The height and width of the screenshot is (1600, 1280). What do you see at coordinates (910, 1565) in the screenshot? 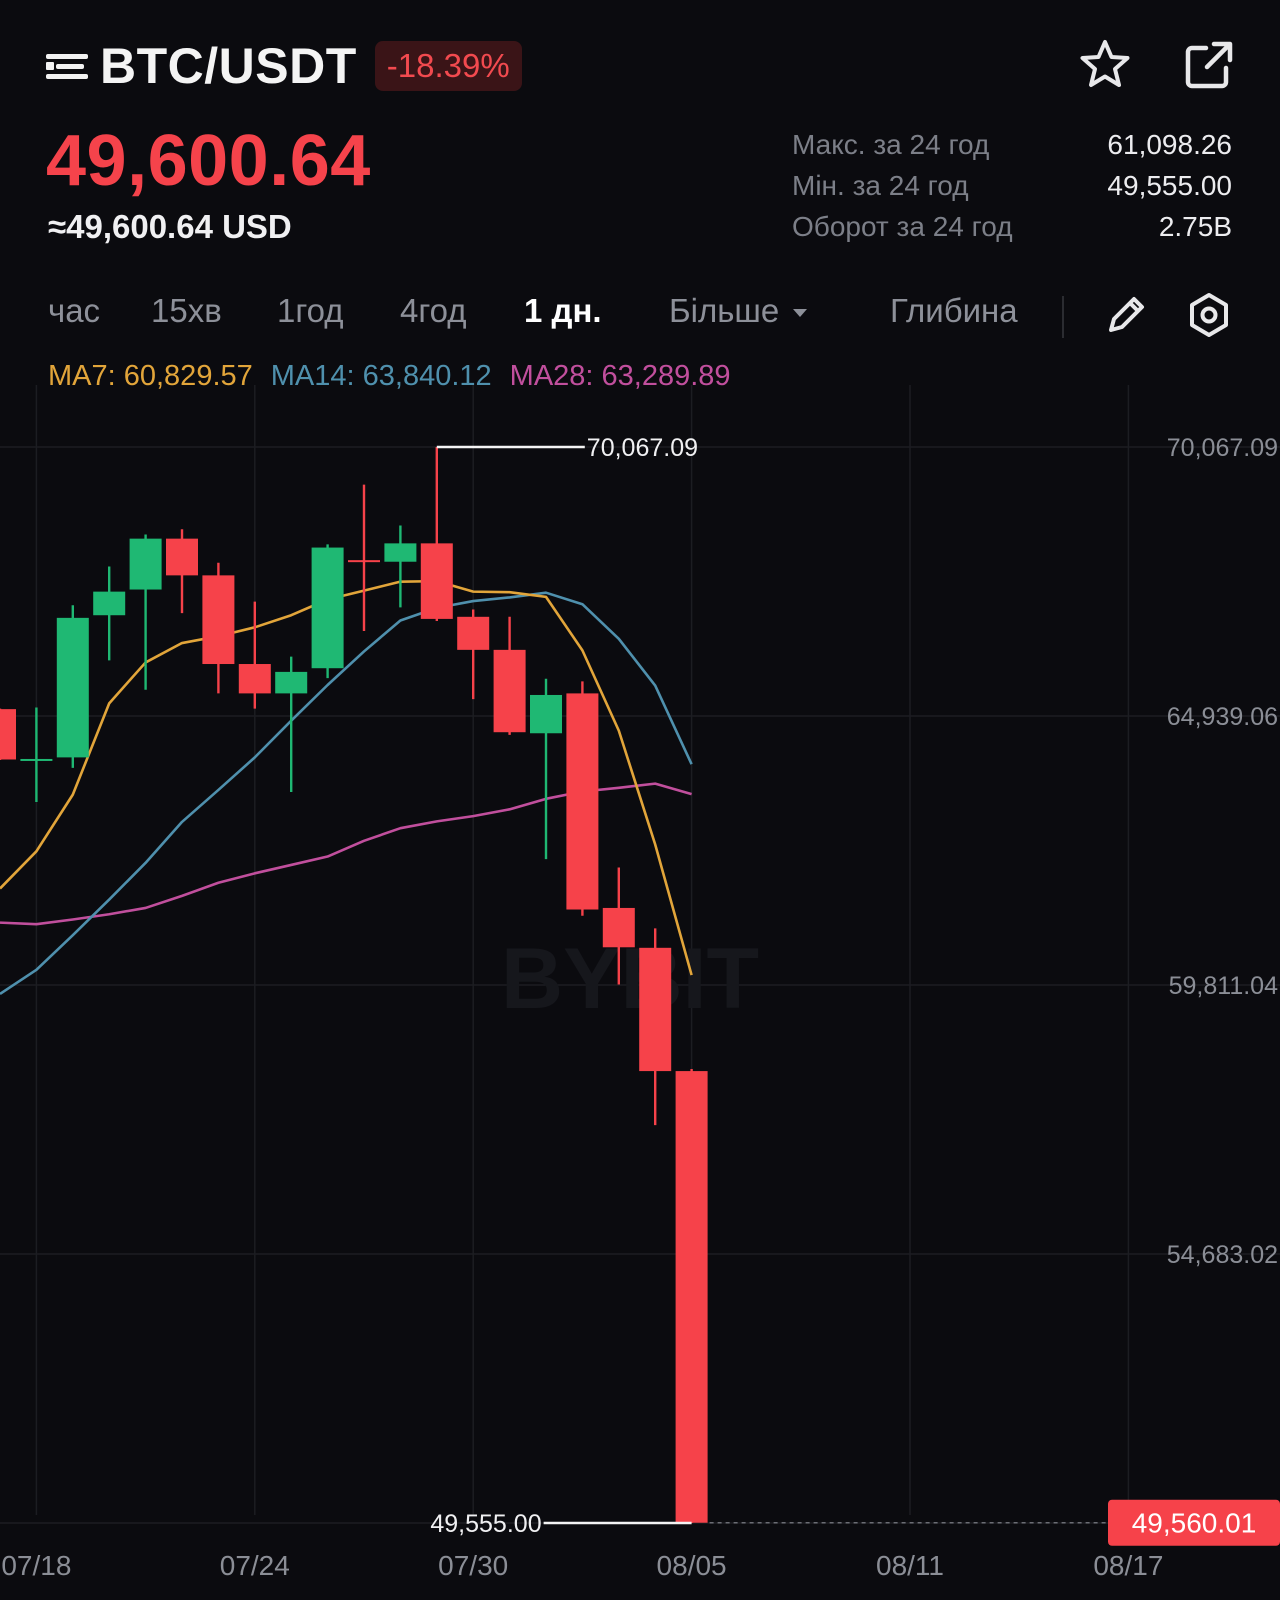
I see `x-tick-label: 08/11` at bounding box center [910, 1565].